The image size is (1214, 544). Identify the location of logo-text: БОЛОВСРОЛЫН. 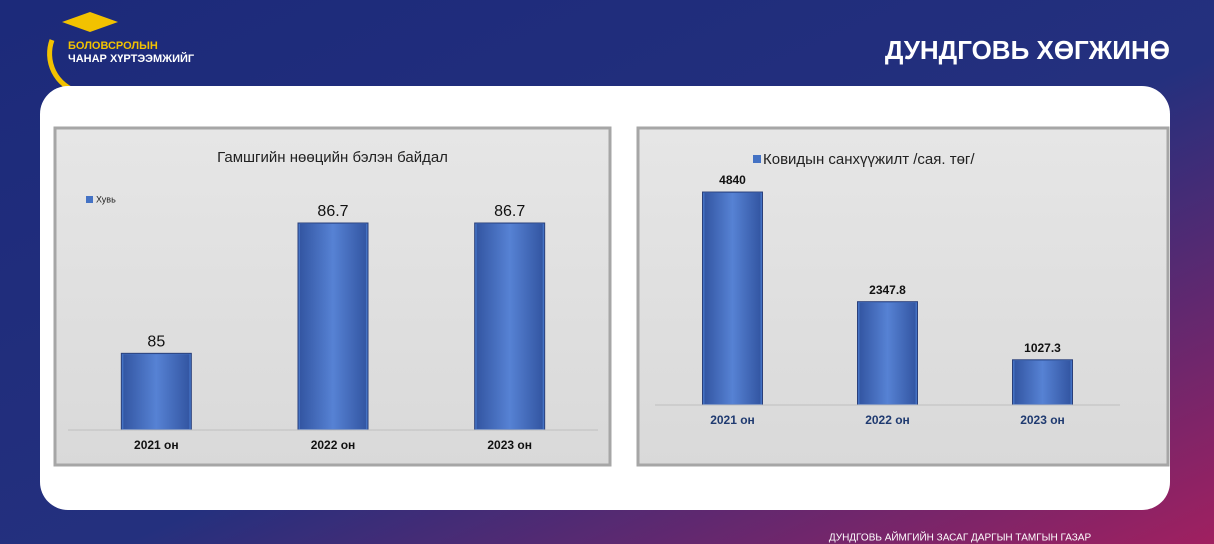
(113, 46).